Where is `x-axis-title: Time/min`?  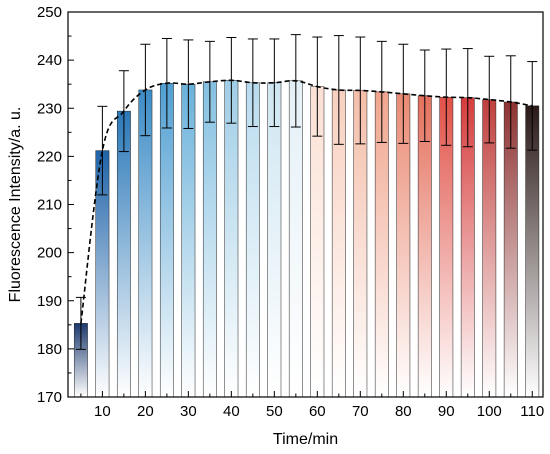
x-axis-title: Time/min is located at coordinates (305, 439).